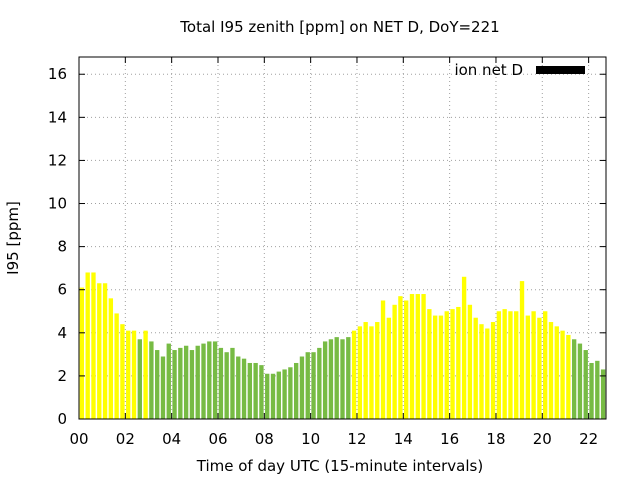  I want to click on legend: ion net D, so click(519, 70).